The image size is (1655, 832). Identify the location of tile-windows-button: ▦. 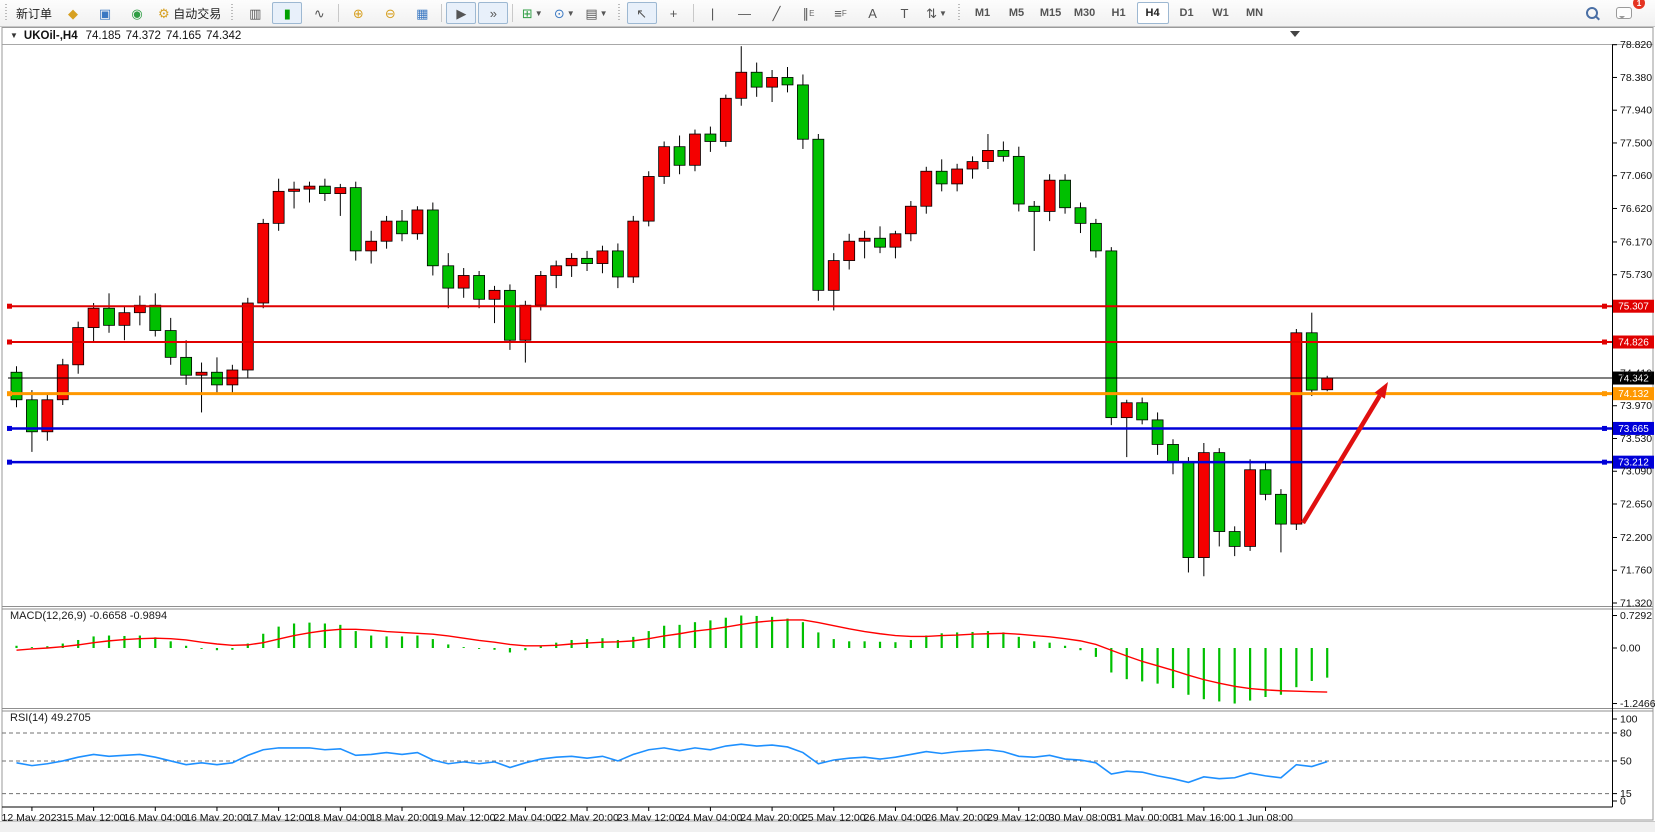
(422, 13).